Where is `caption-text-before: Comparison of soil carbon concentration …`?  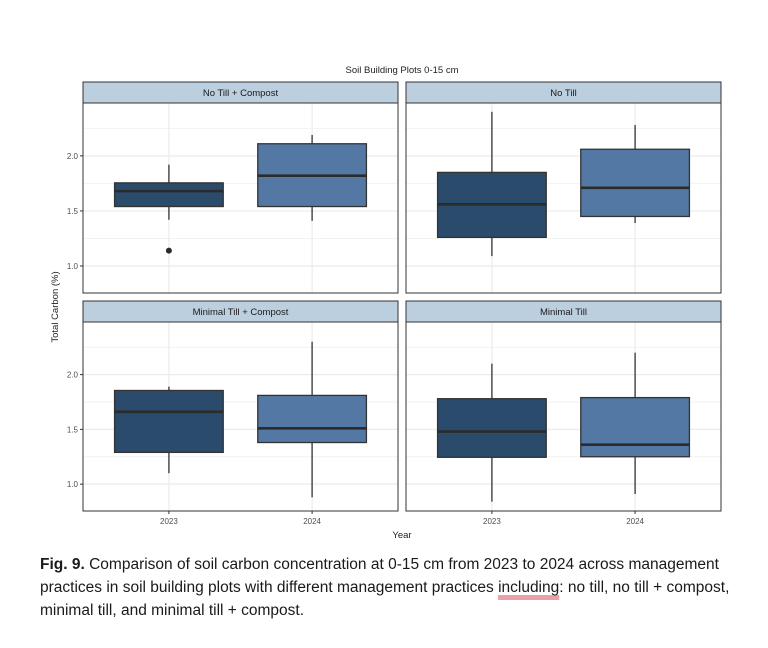
caption-text-before: Comparison of soil carbon concentration … is located at coordinates (379, 576).